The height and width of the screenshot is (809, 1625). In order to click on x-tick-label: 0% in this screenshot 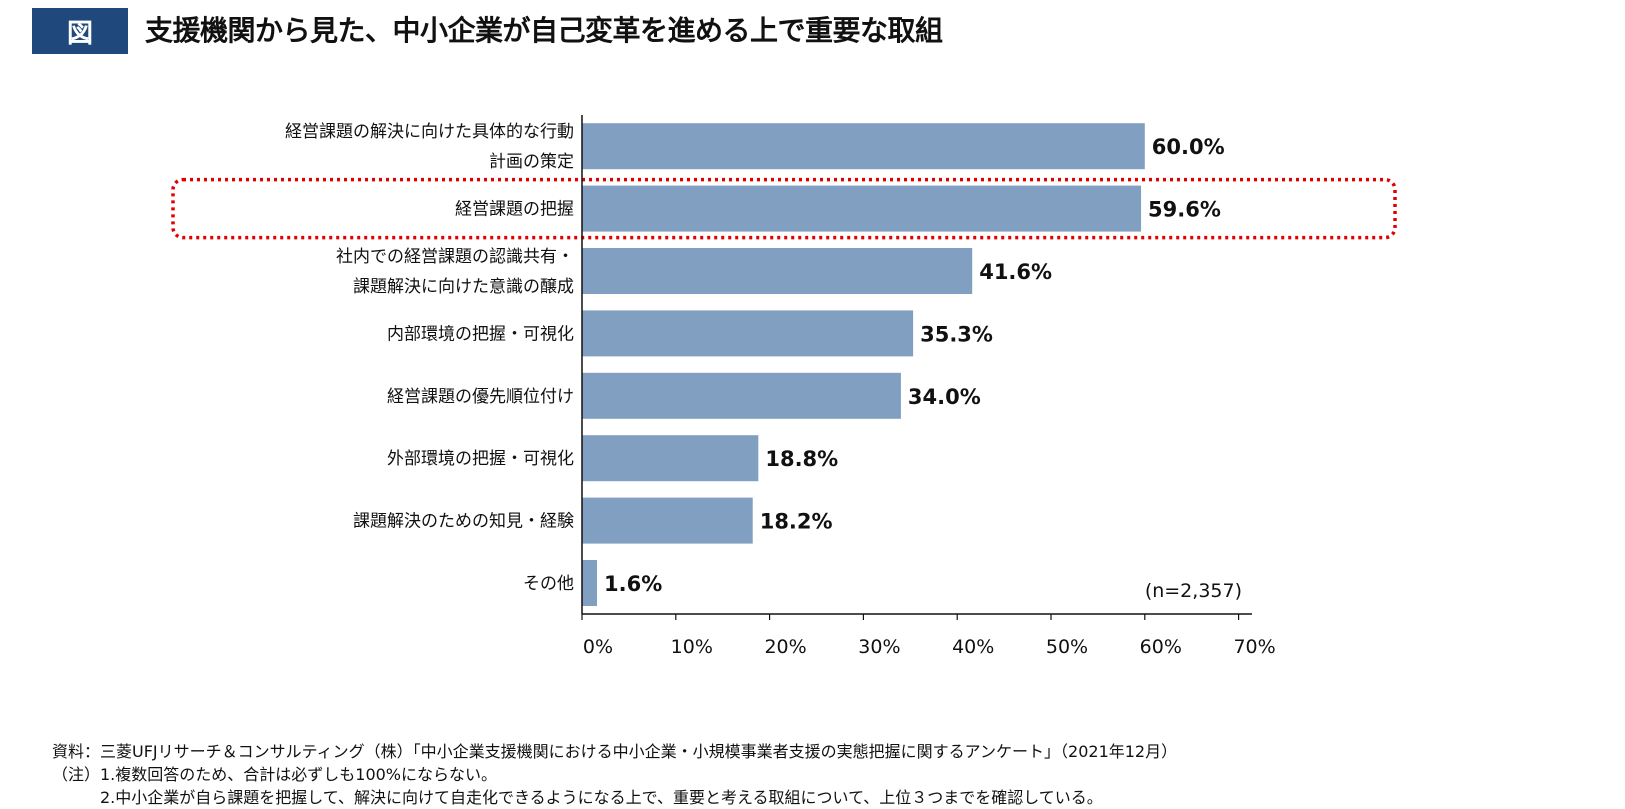, I will do `click(598, 647)`.